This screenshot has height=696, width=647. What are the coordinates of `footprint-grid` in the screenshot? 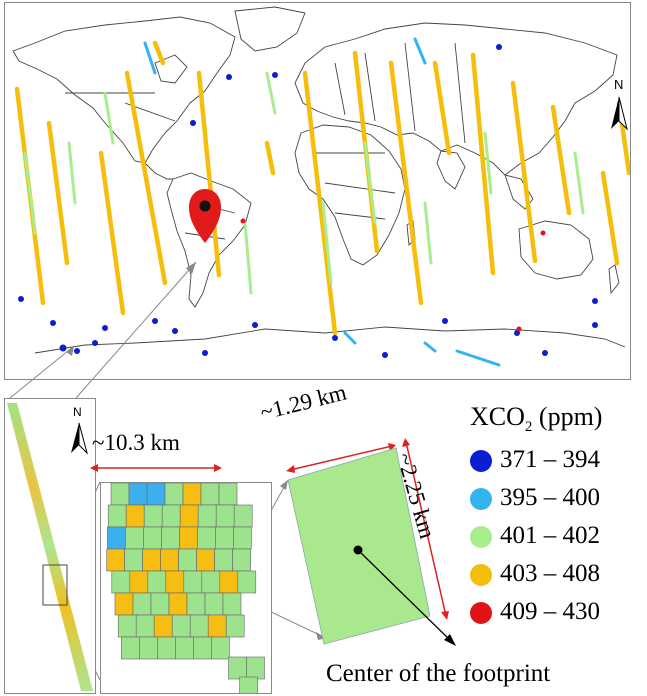 It's located at (185, 588).